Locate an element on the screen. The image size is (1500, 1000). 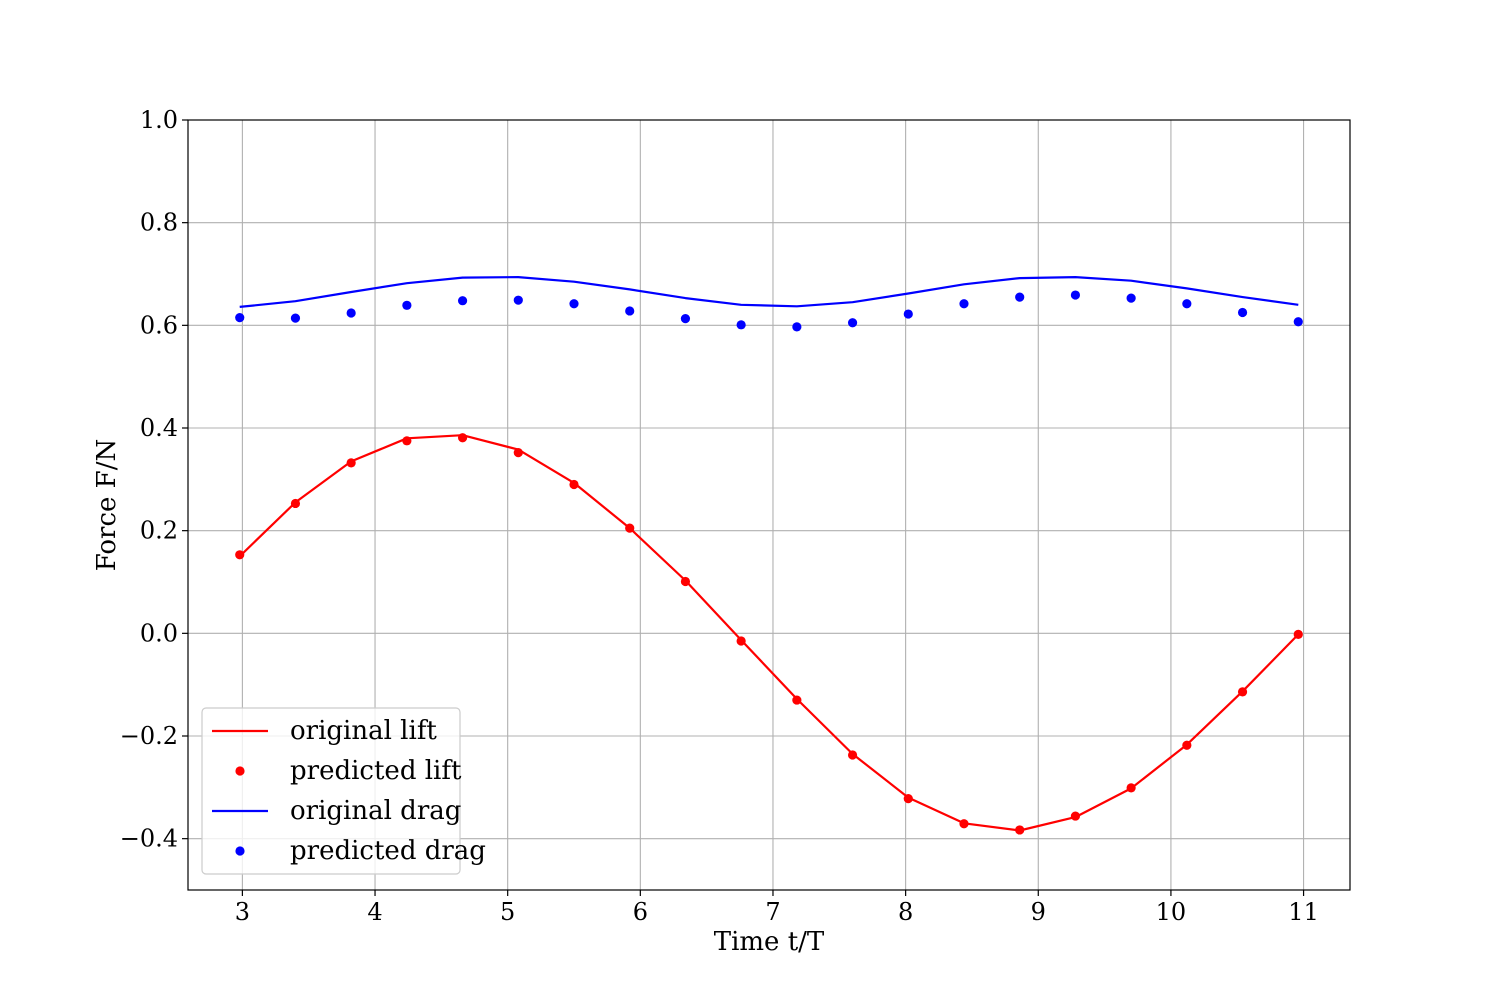
legend-swatch-predicted-lift is located at coordinates (240, 771).